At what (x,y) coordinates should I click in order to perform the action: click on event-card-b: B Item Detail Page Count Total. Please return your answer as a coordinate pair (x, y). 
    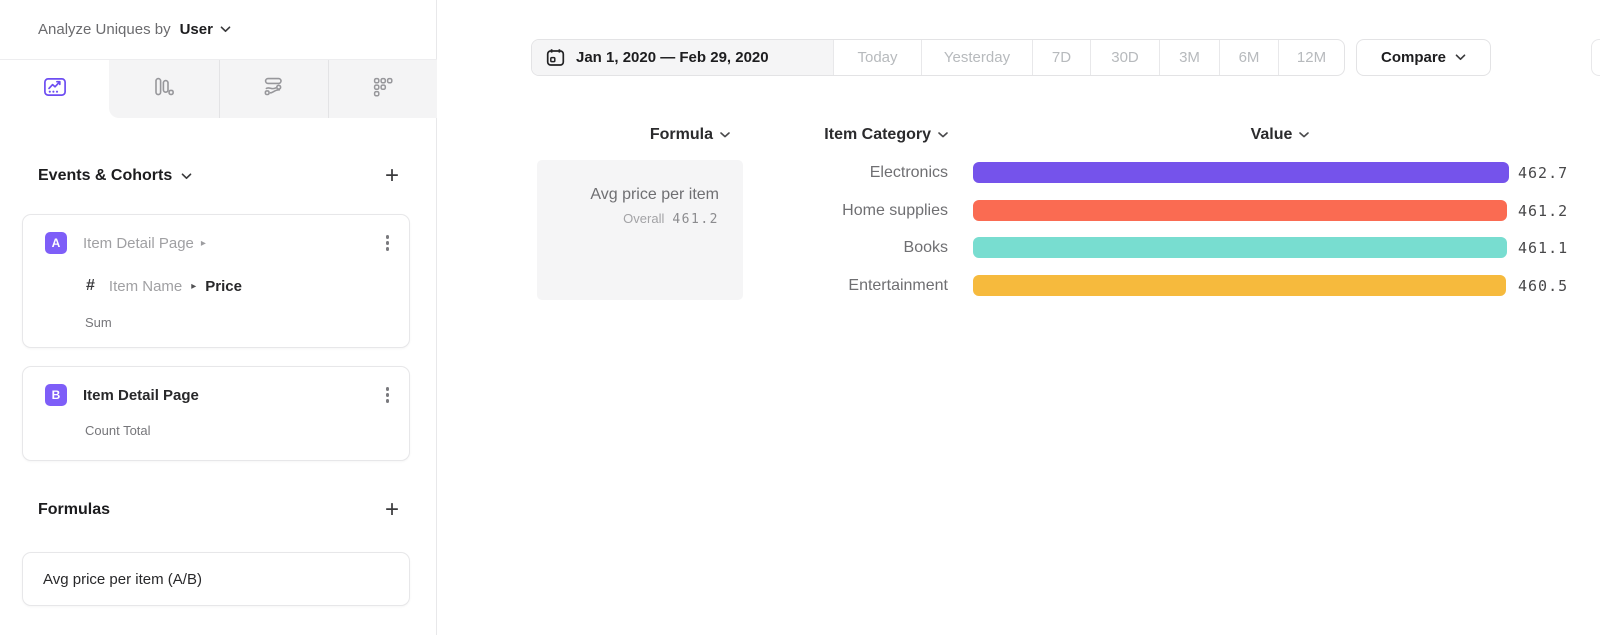
    Looking at the image, I should click on (216, 413).